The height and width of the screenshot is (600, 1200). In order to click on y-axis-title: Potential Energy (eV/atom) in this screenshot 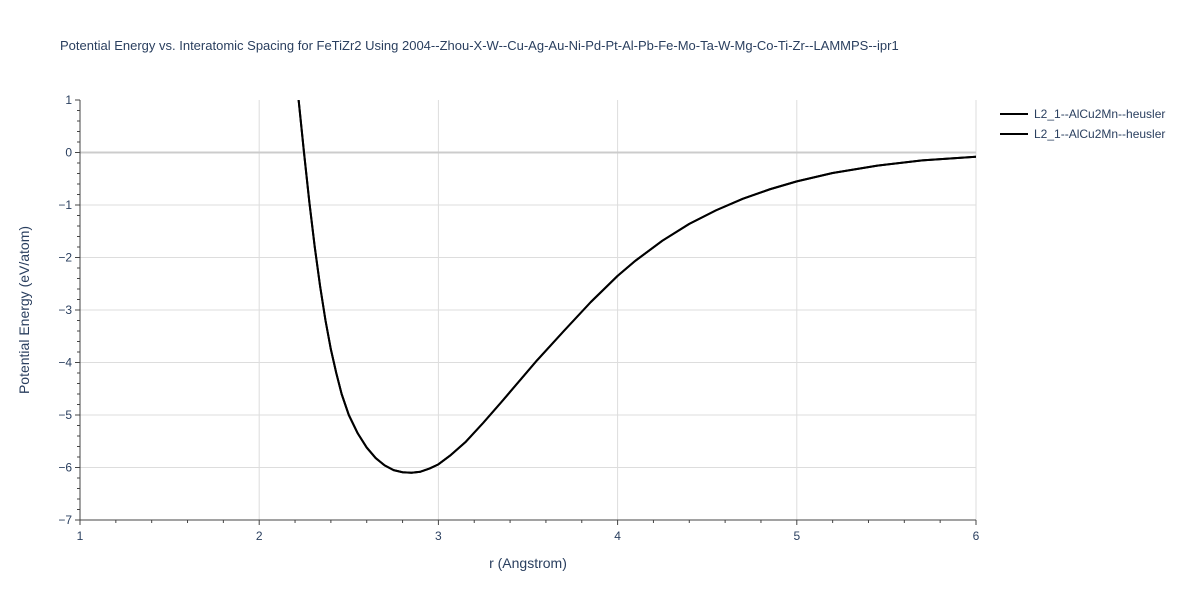, I will do `click(24, 310)`.